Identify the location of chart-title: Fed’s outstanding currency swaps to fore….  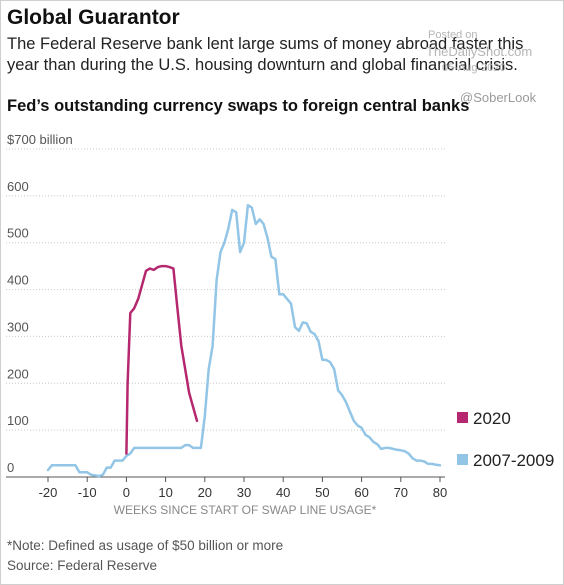
(238, 106).